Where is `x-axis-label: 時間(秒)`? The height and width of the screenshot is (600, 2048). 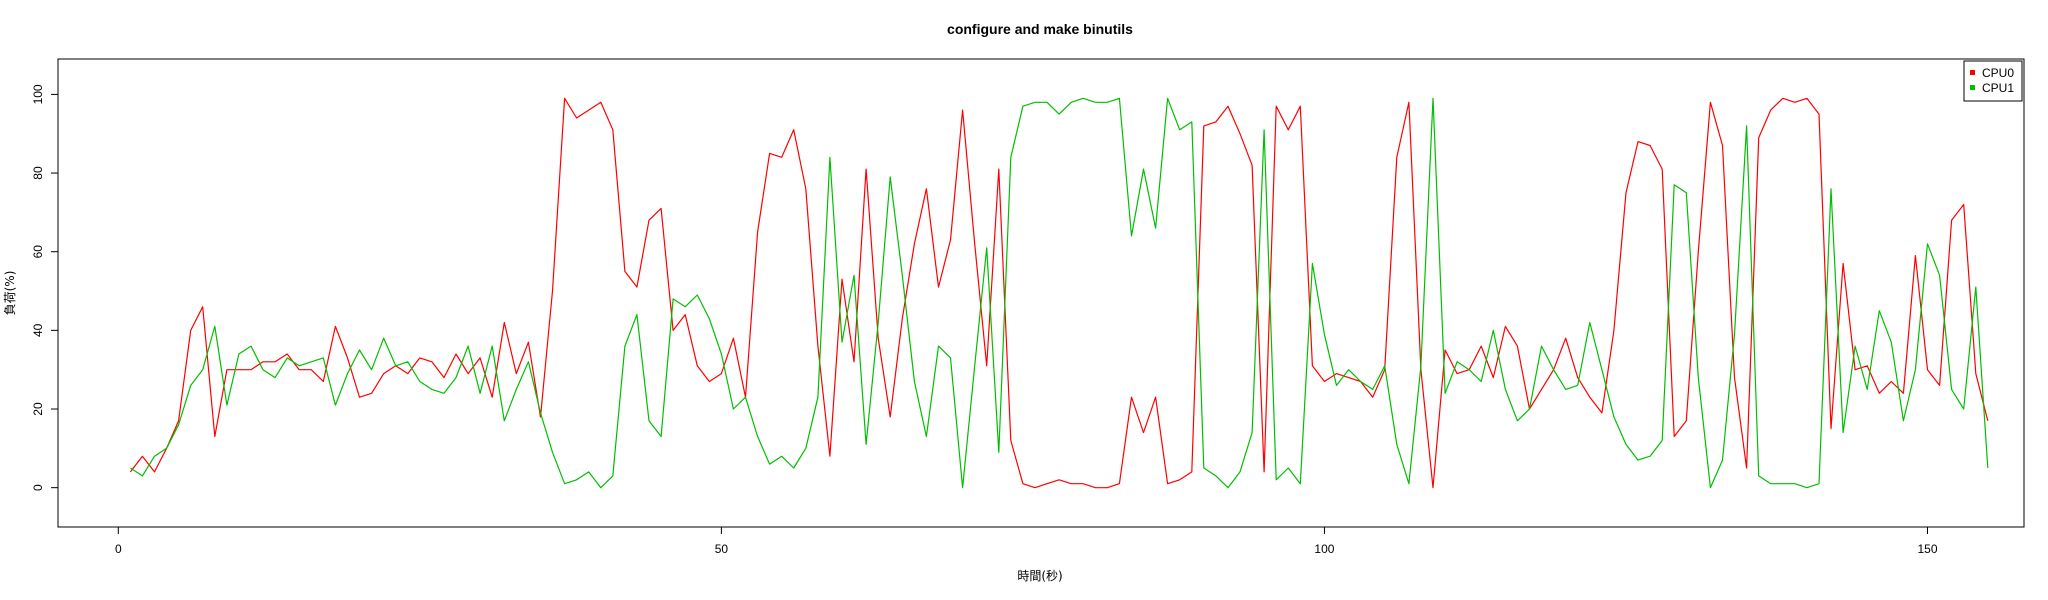
x-axis-label: 時間(秒) is located at coordinates (1039, 576).